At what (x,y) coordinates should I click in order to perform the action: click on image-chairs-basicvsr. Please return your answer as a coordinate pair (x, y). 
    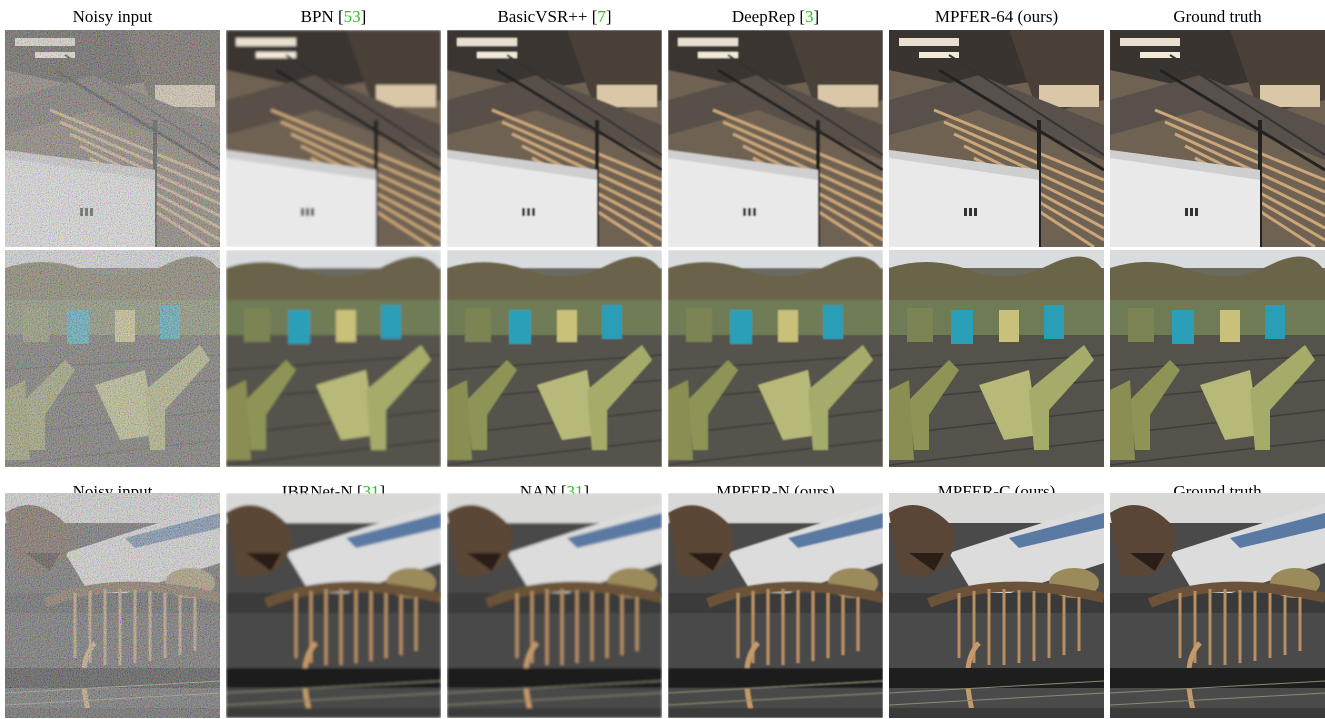
    Looking at the image, I should click on (554, 358).